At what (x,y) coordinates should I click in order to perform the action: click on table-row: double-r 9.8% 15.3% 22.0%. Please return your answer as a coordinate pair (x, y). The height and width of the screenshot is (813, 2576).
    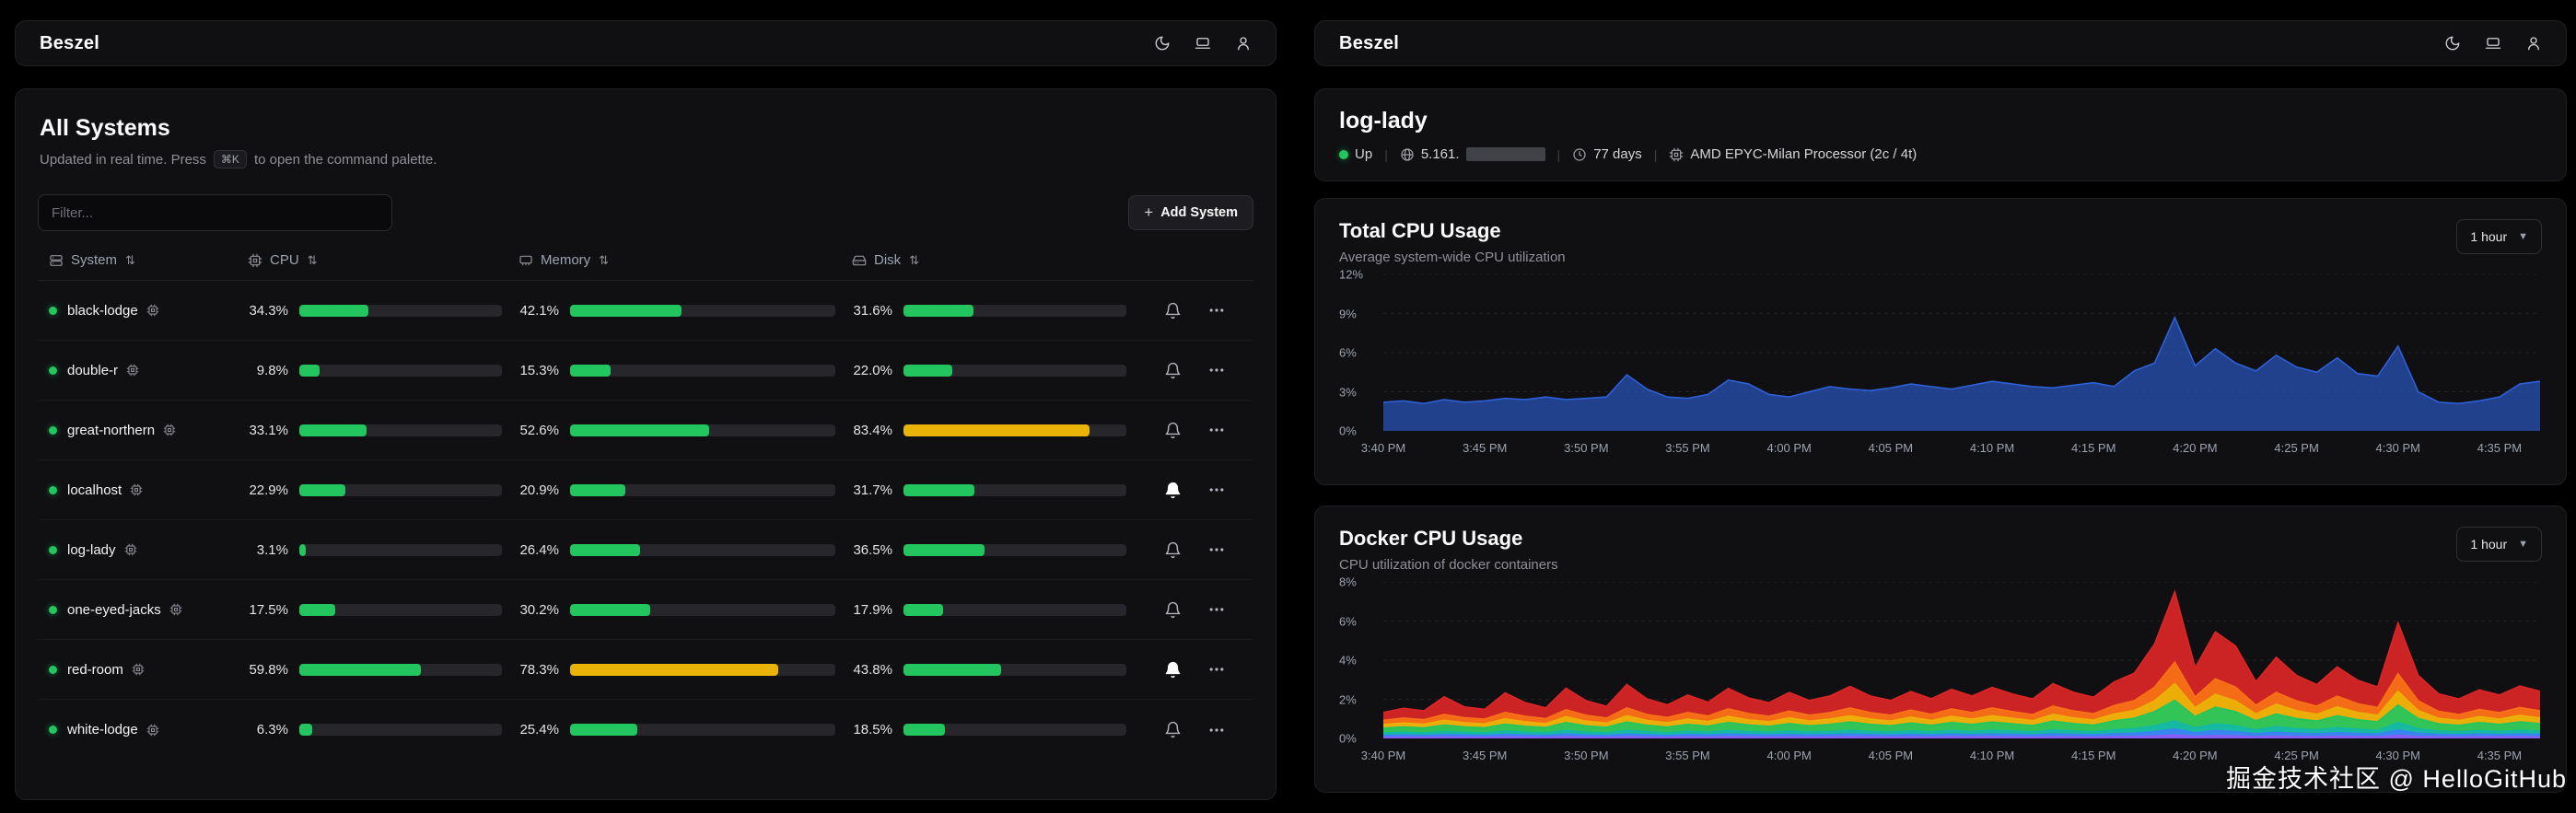
    Looking at the image, I should click on (645, 371).